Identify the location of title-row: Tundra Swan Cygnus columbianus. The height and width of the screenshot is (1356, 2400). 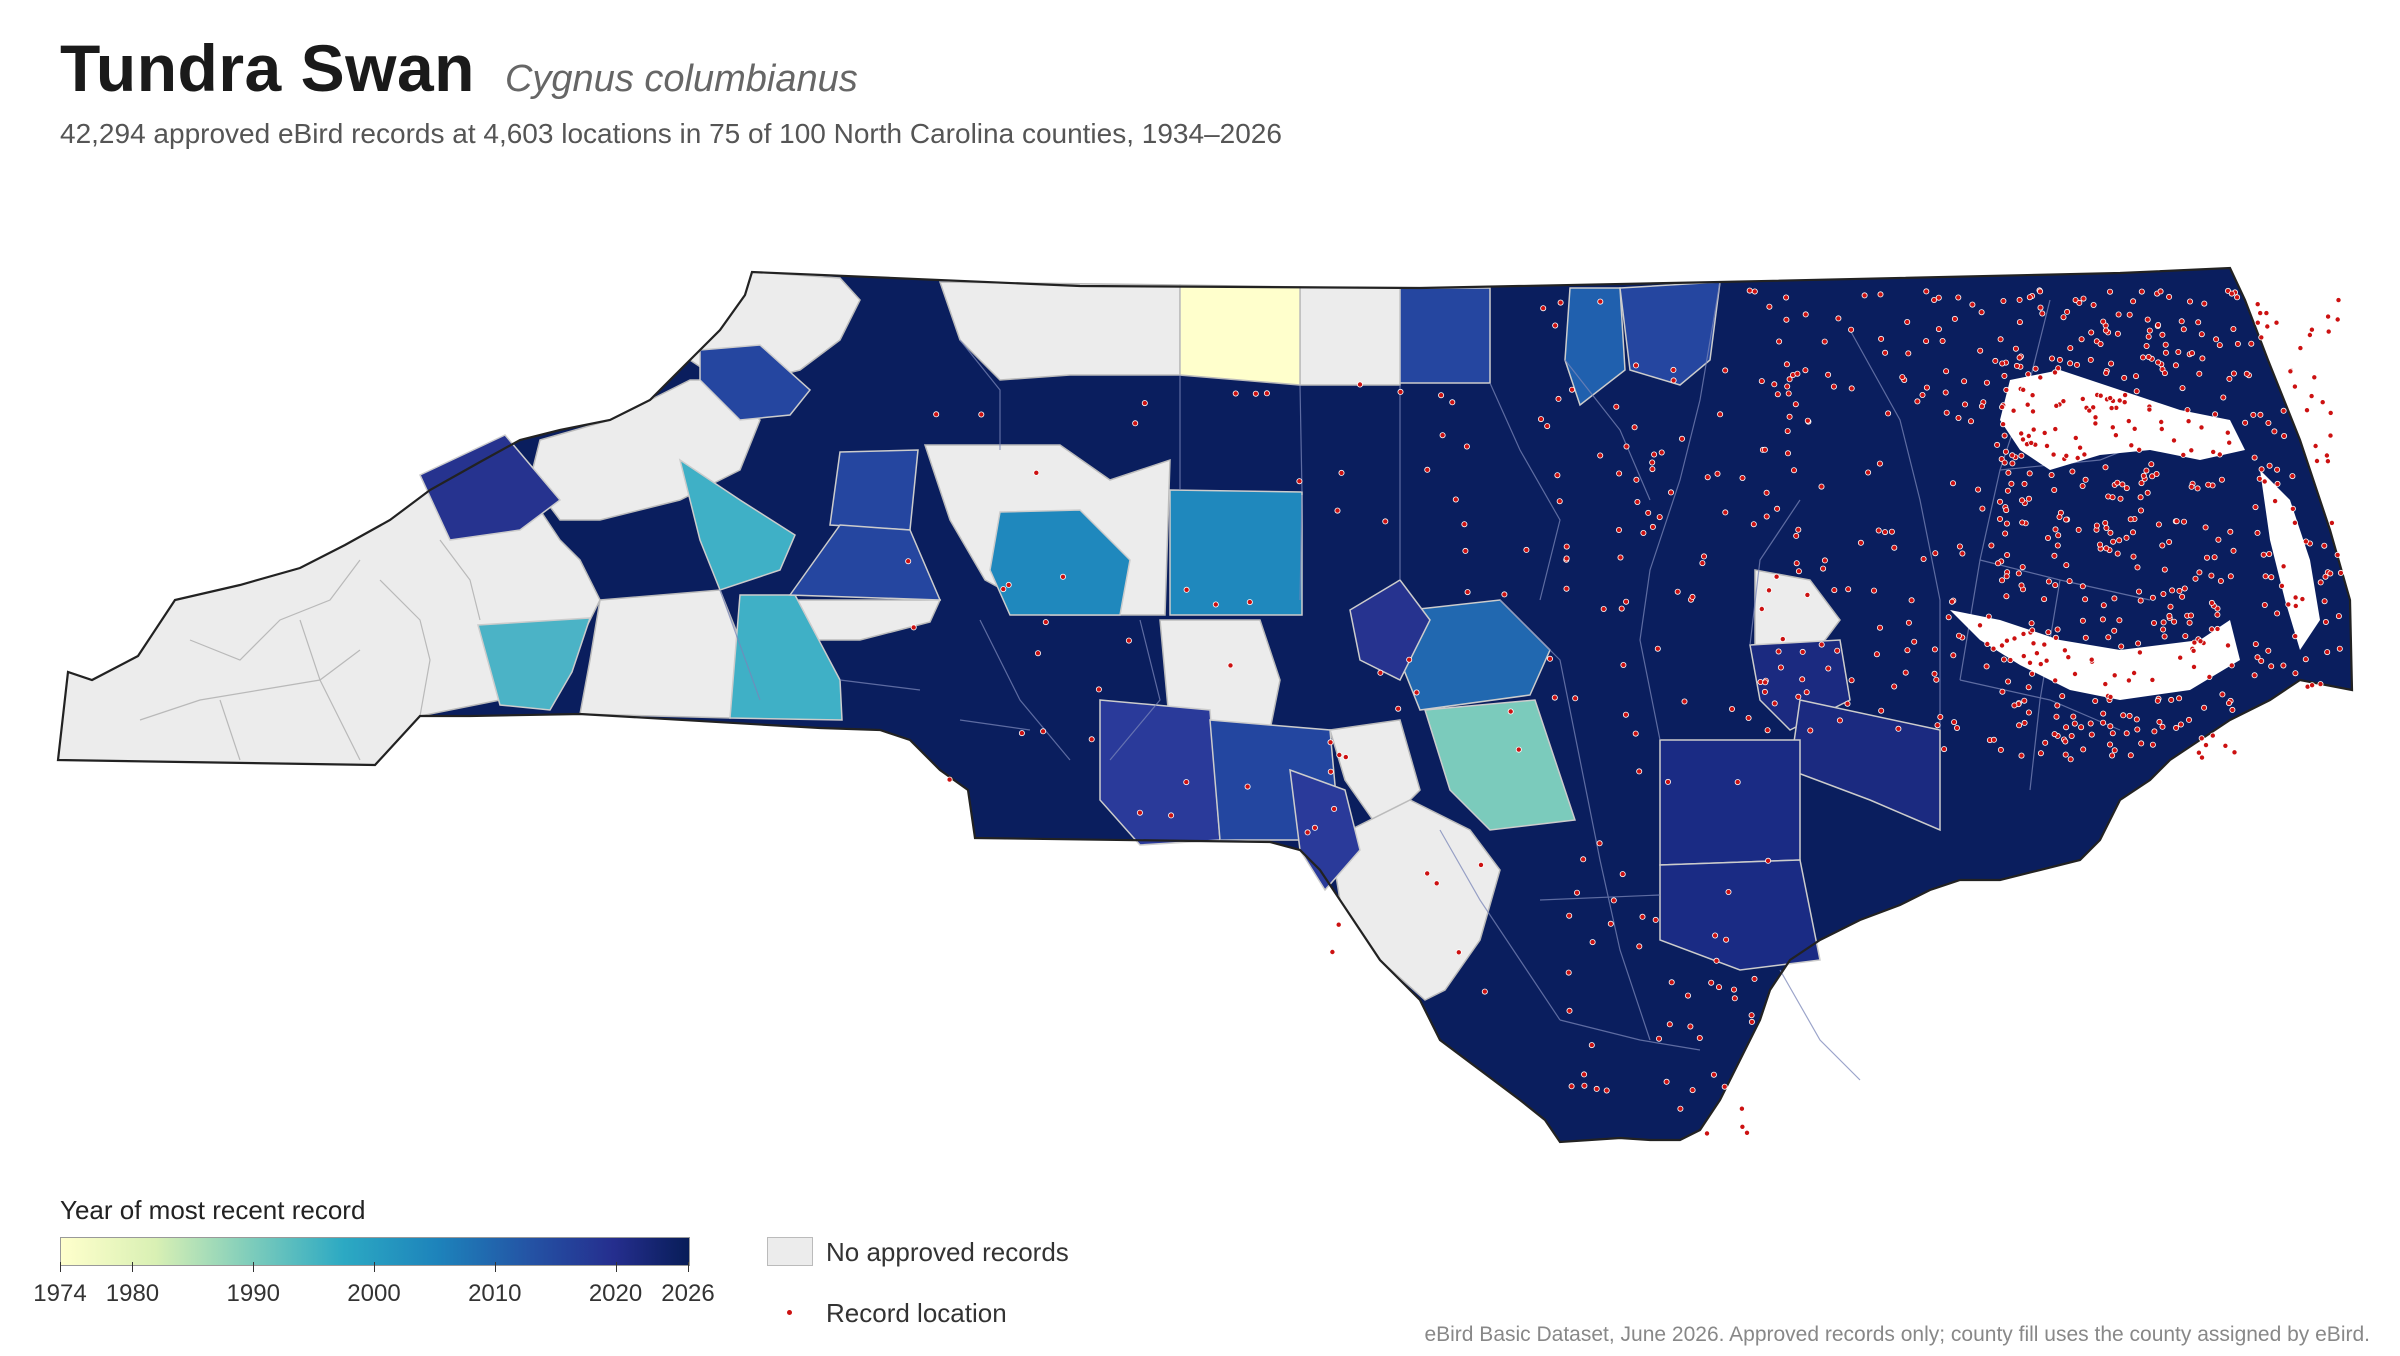
(459, 68).